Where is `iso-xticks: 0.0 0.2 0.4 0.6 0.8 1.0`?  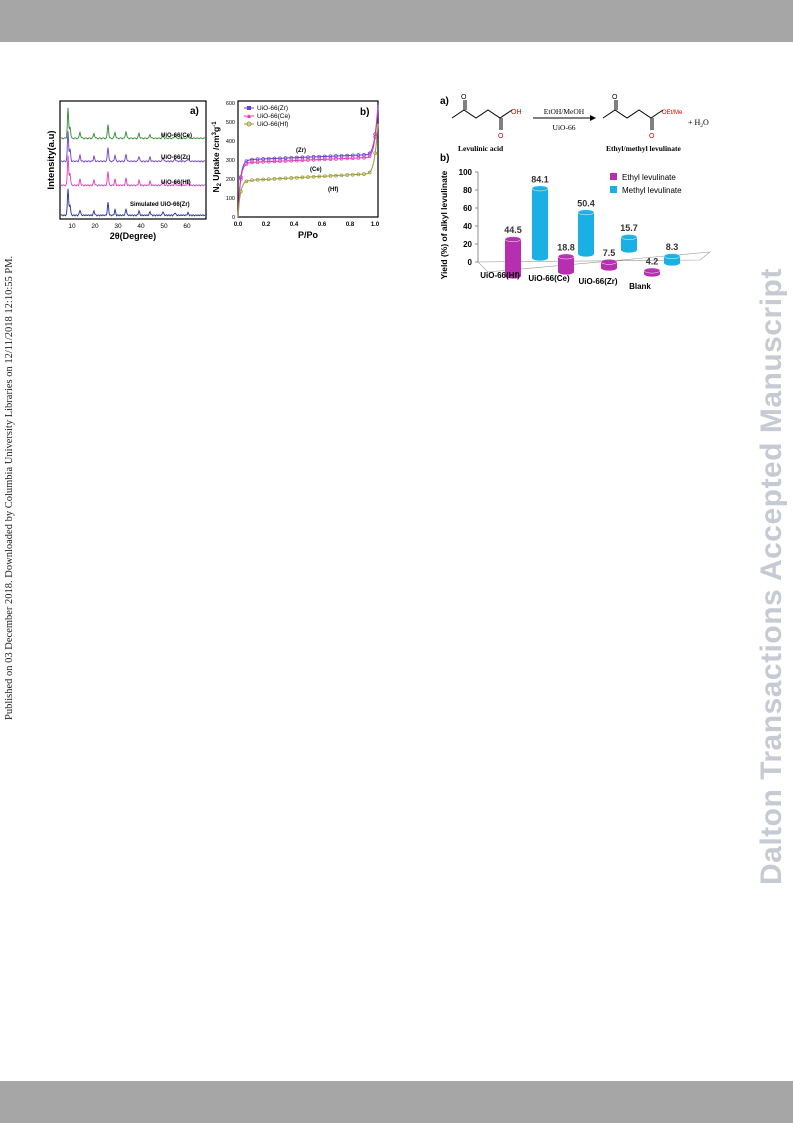
iso-xticks: 0.0 0.2 0.4 0.6 0.8 1.0 is located at coordinates (307, 225).